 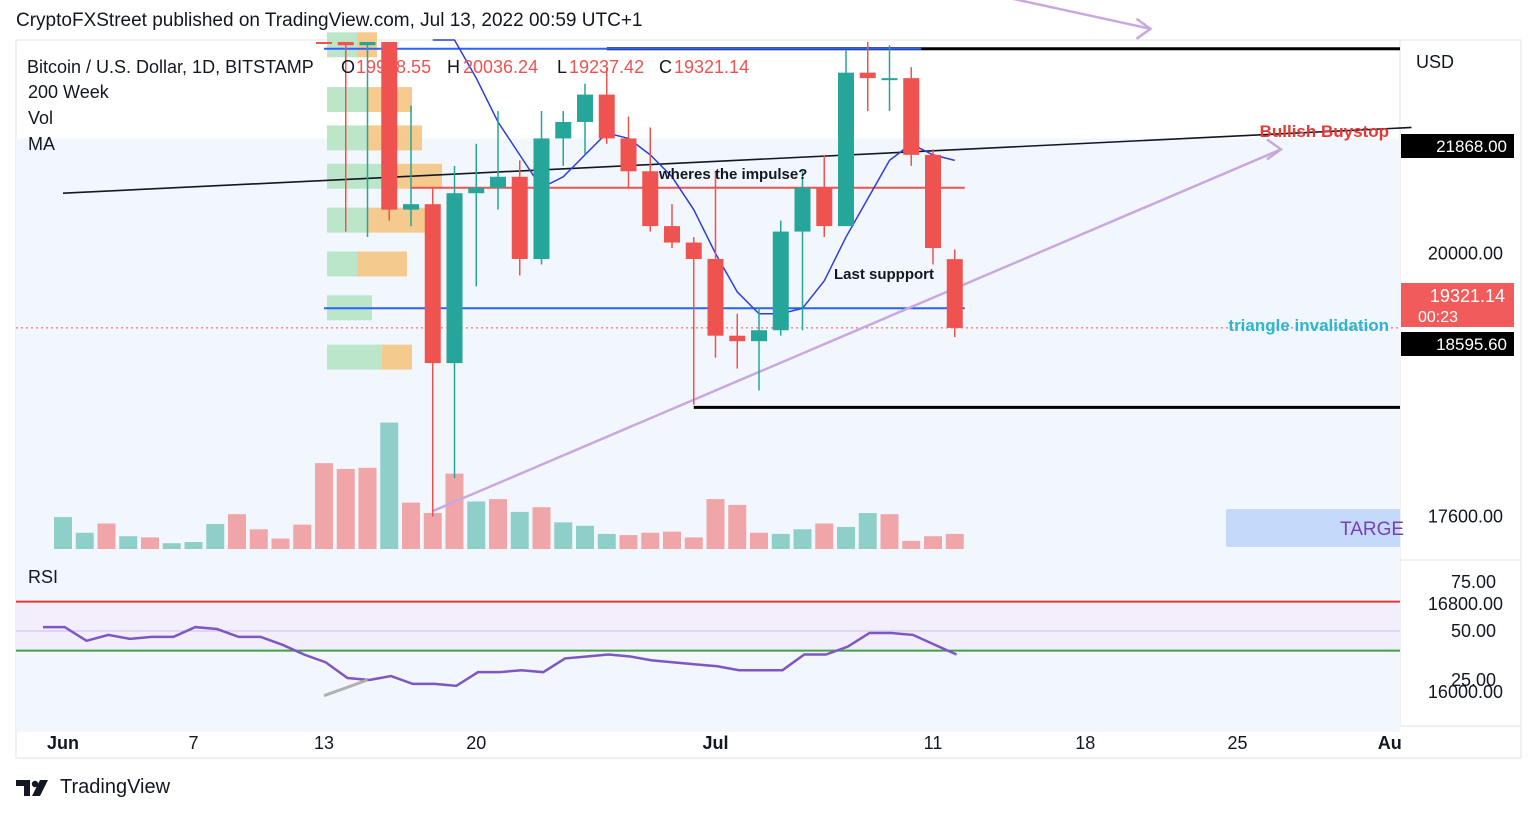 What do you see at coordinates (1085, 743) in the screenshot?
I see `time-tick-label: 18` at bounding box center [1085, 743].